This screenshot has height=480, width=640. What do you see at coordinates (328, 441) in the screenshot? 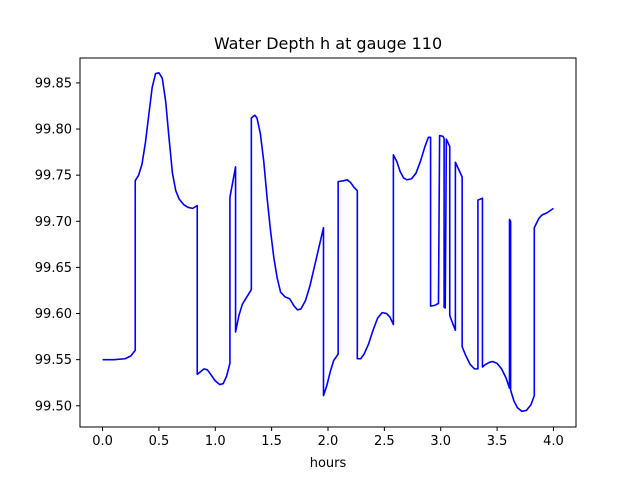
I see `x-tick-label: 2.0` at bounding box center [328, 441].